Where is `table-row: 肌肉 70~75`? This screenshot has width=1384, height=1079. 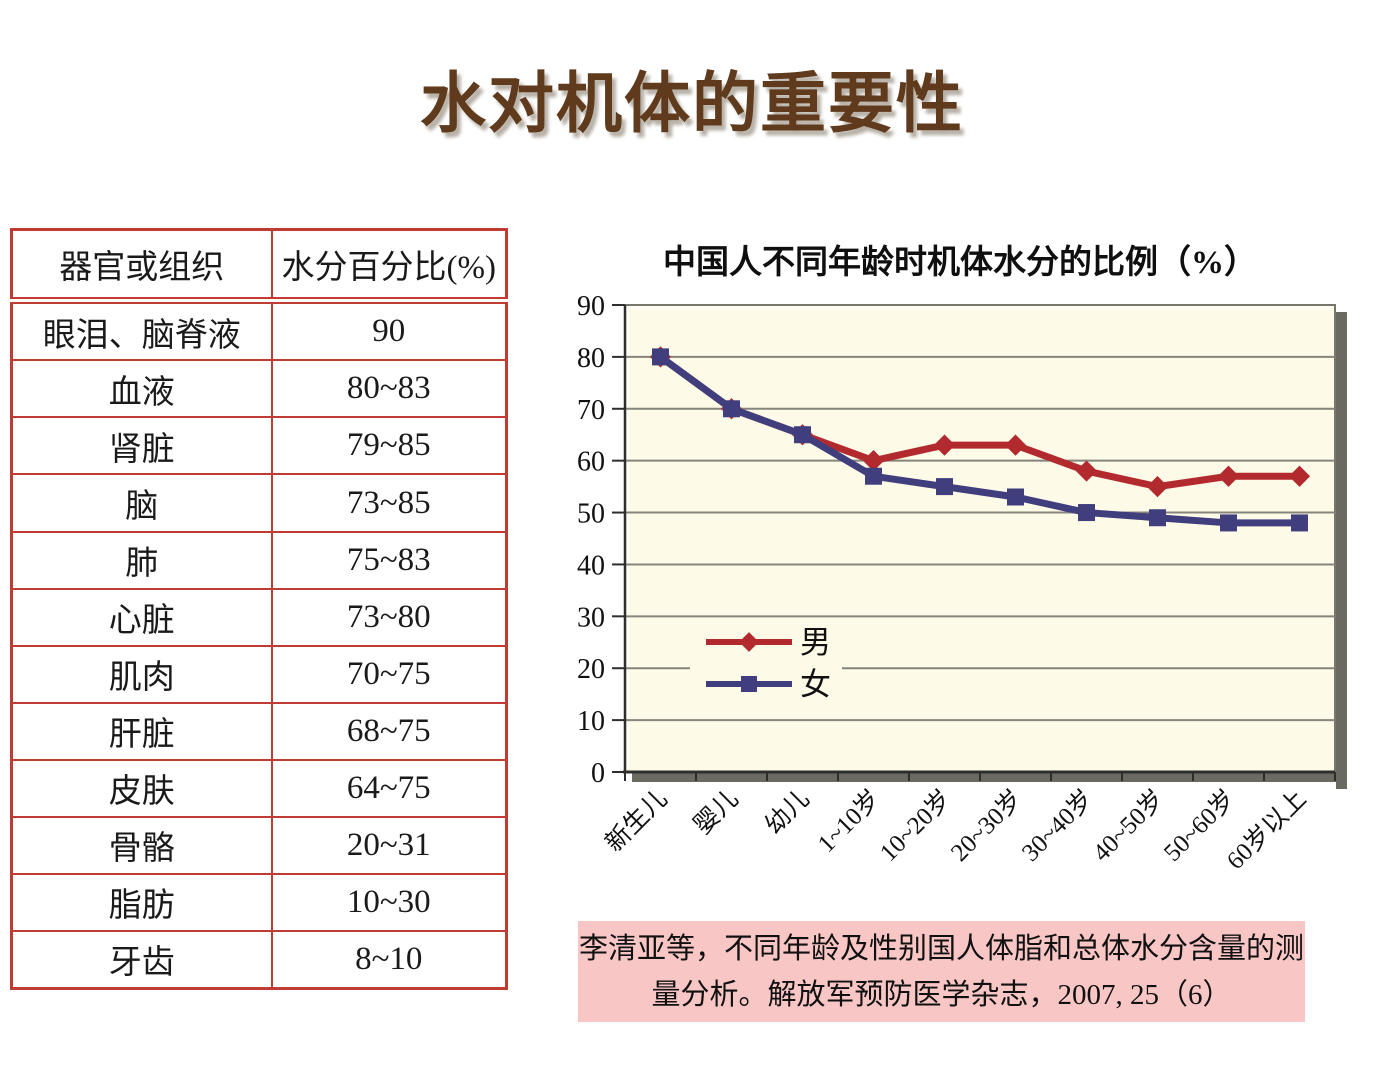 table-row: 肌肉 70~75 is located at coordinates (259, 674).